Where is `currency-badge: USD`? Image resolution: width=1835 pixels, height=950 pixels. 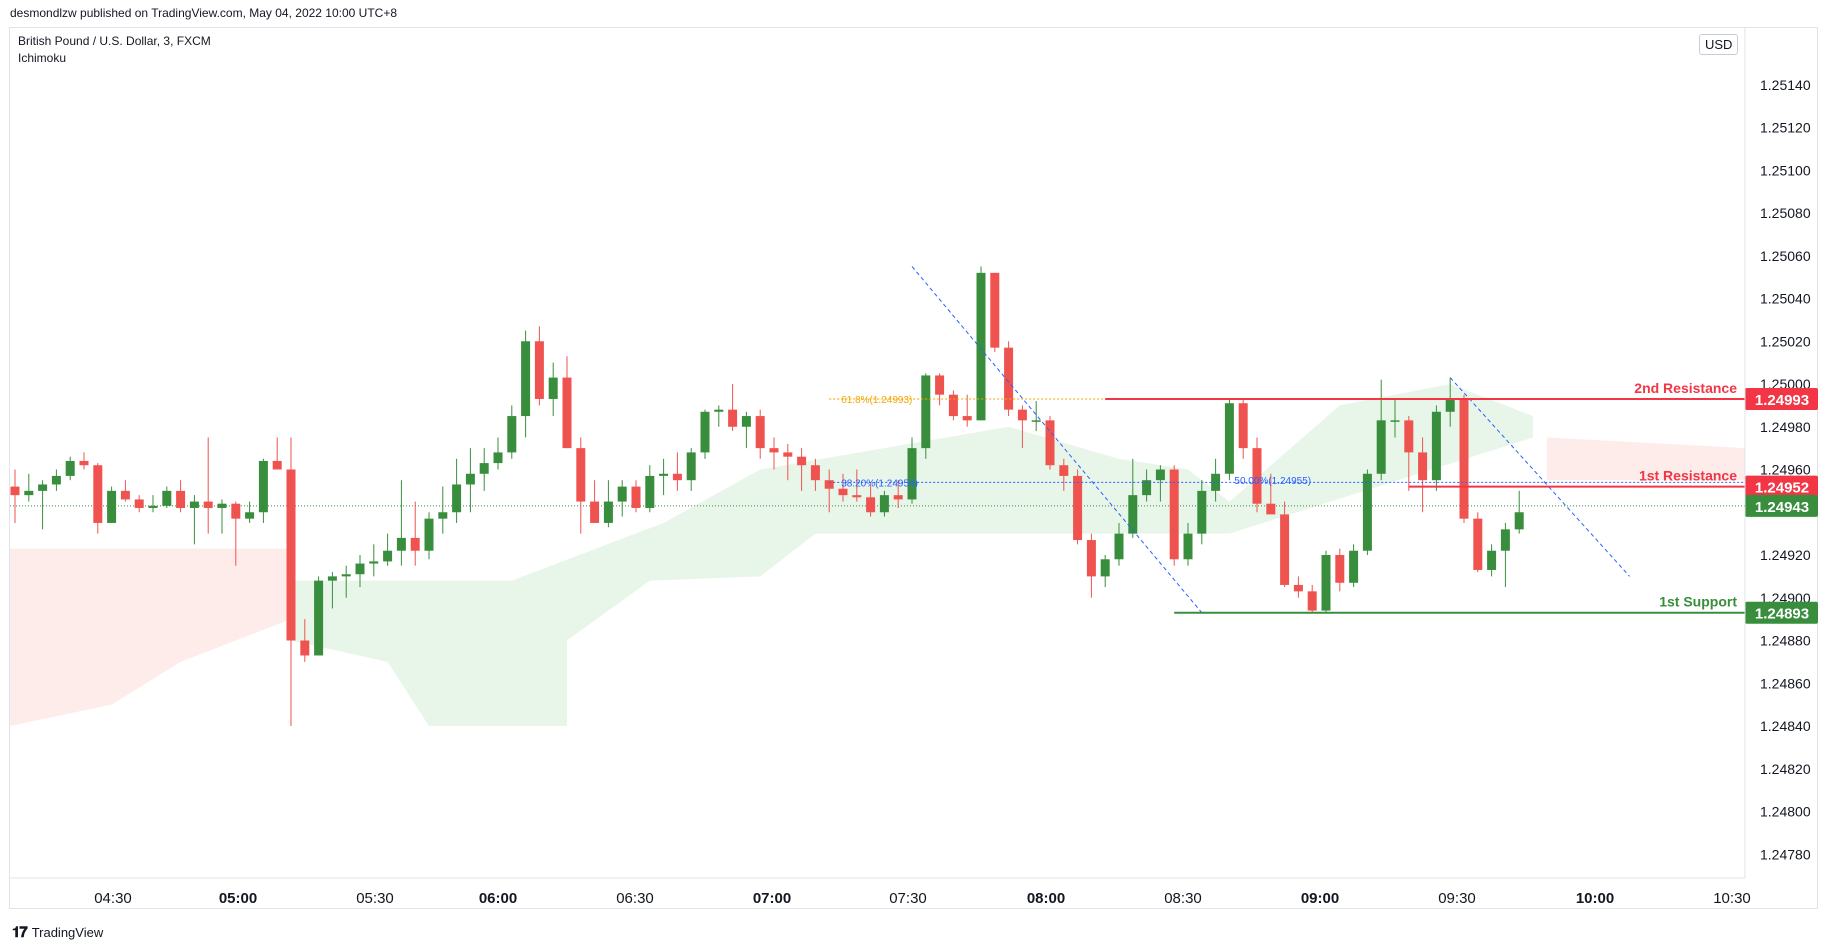 currency-badge: USD is located at coordinates (1719, 44).